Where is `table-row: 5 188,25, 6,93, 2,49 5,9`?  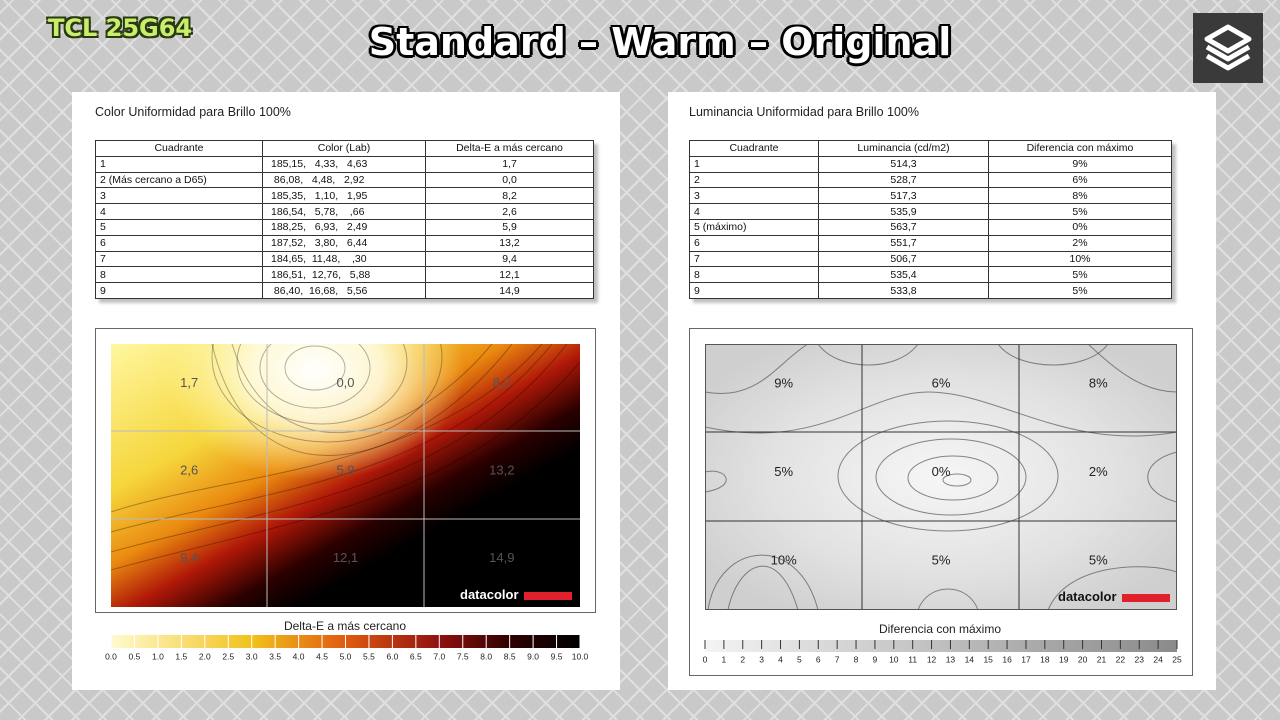
table-row: 5 188,25, 6,93, 2,49 5,9 is located at coordinates (344, 227).